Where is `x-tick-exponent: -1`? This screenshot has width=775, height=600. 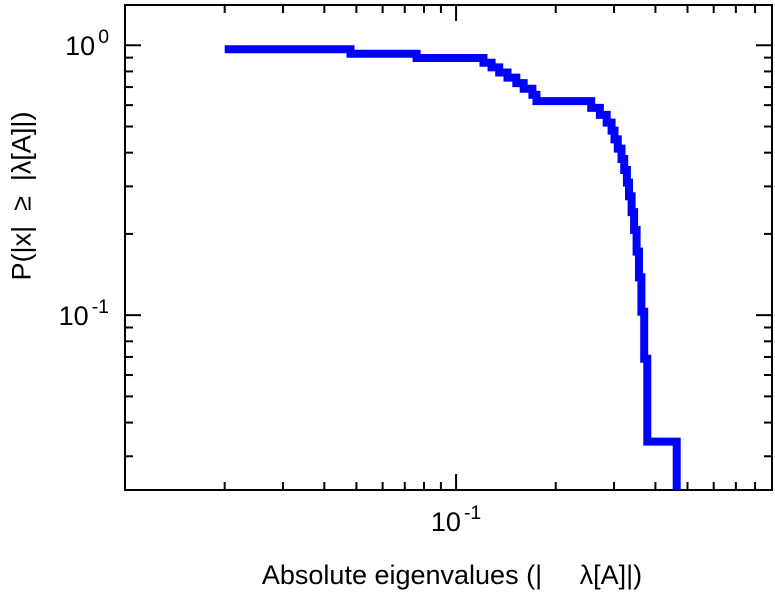 x-tick-exponent: -1 is located at coordinates (472, 513).